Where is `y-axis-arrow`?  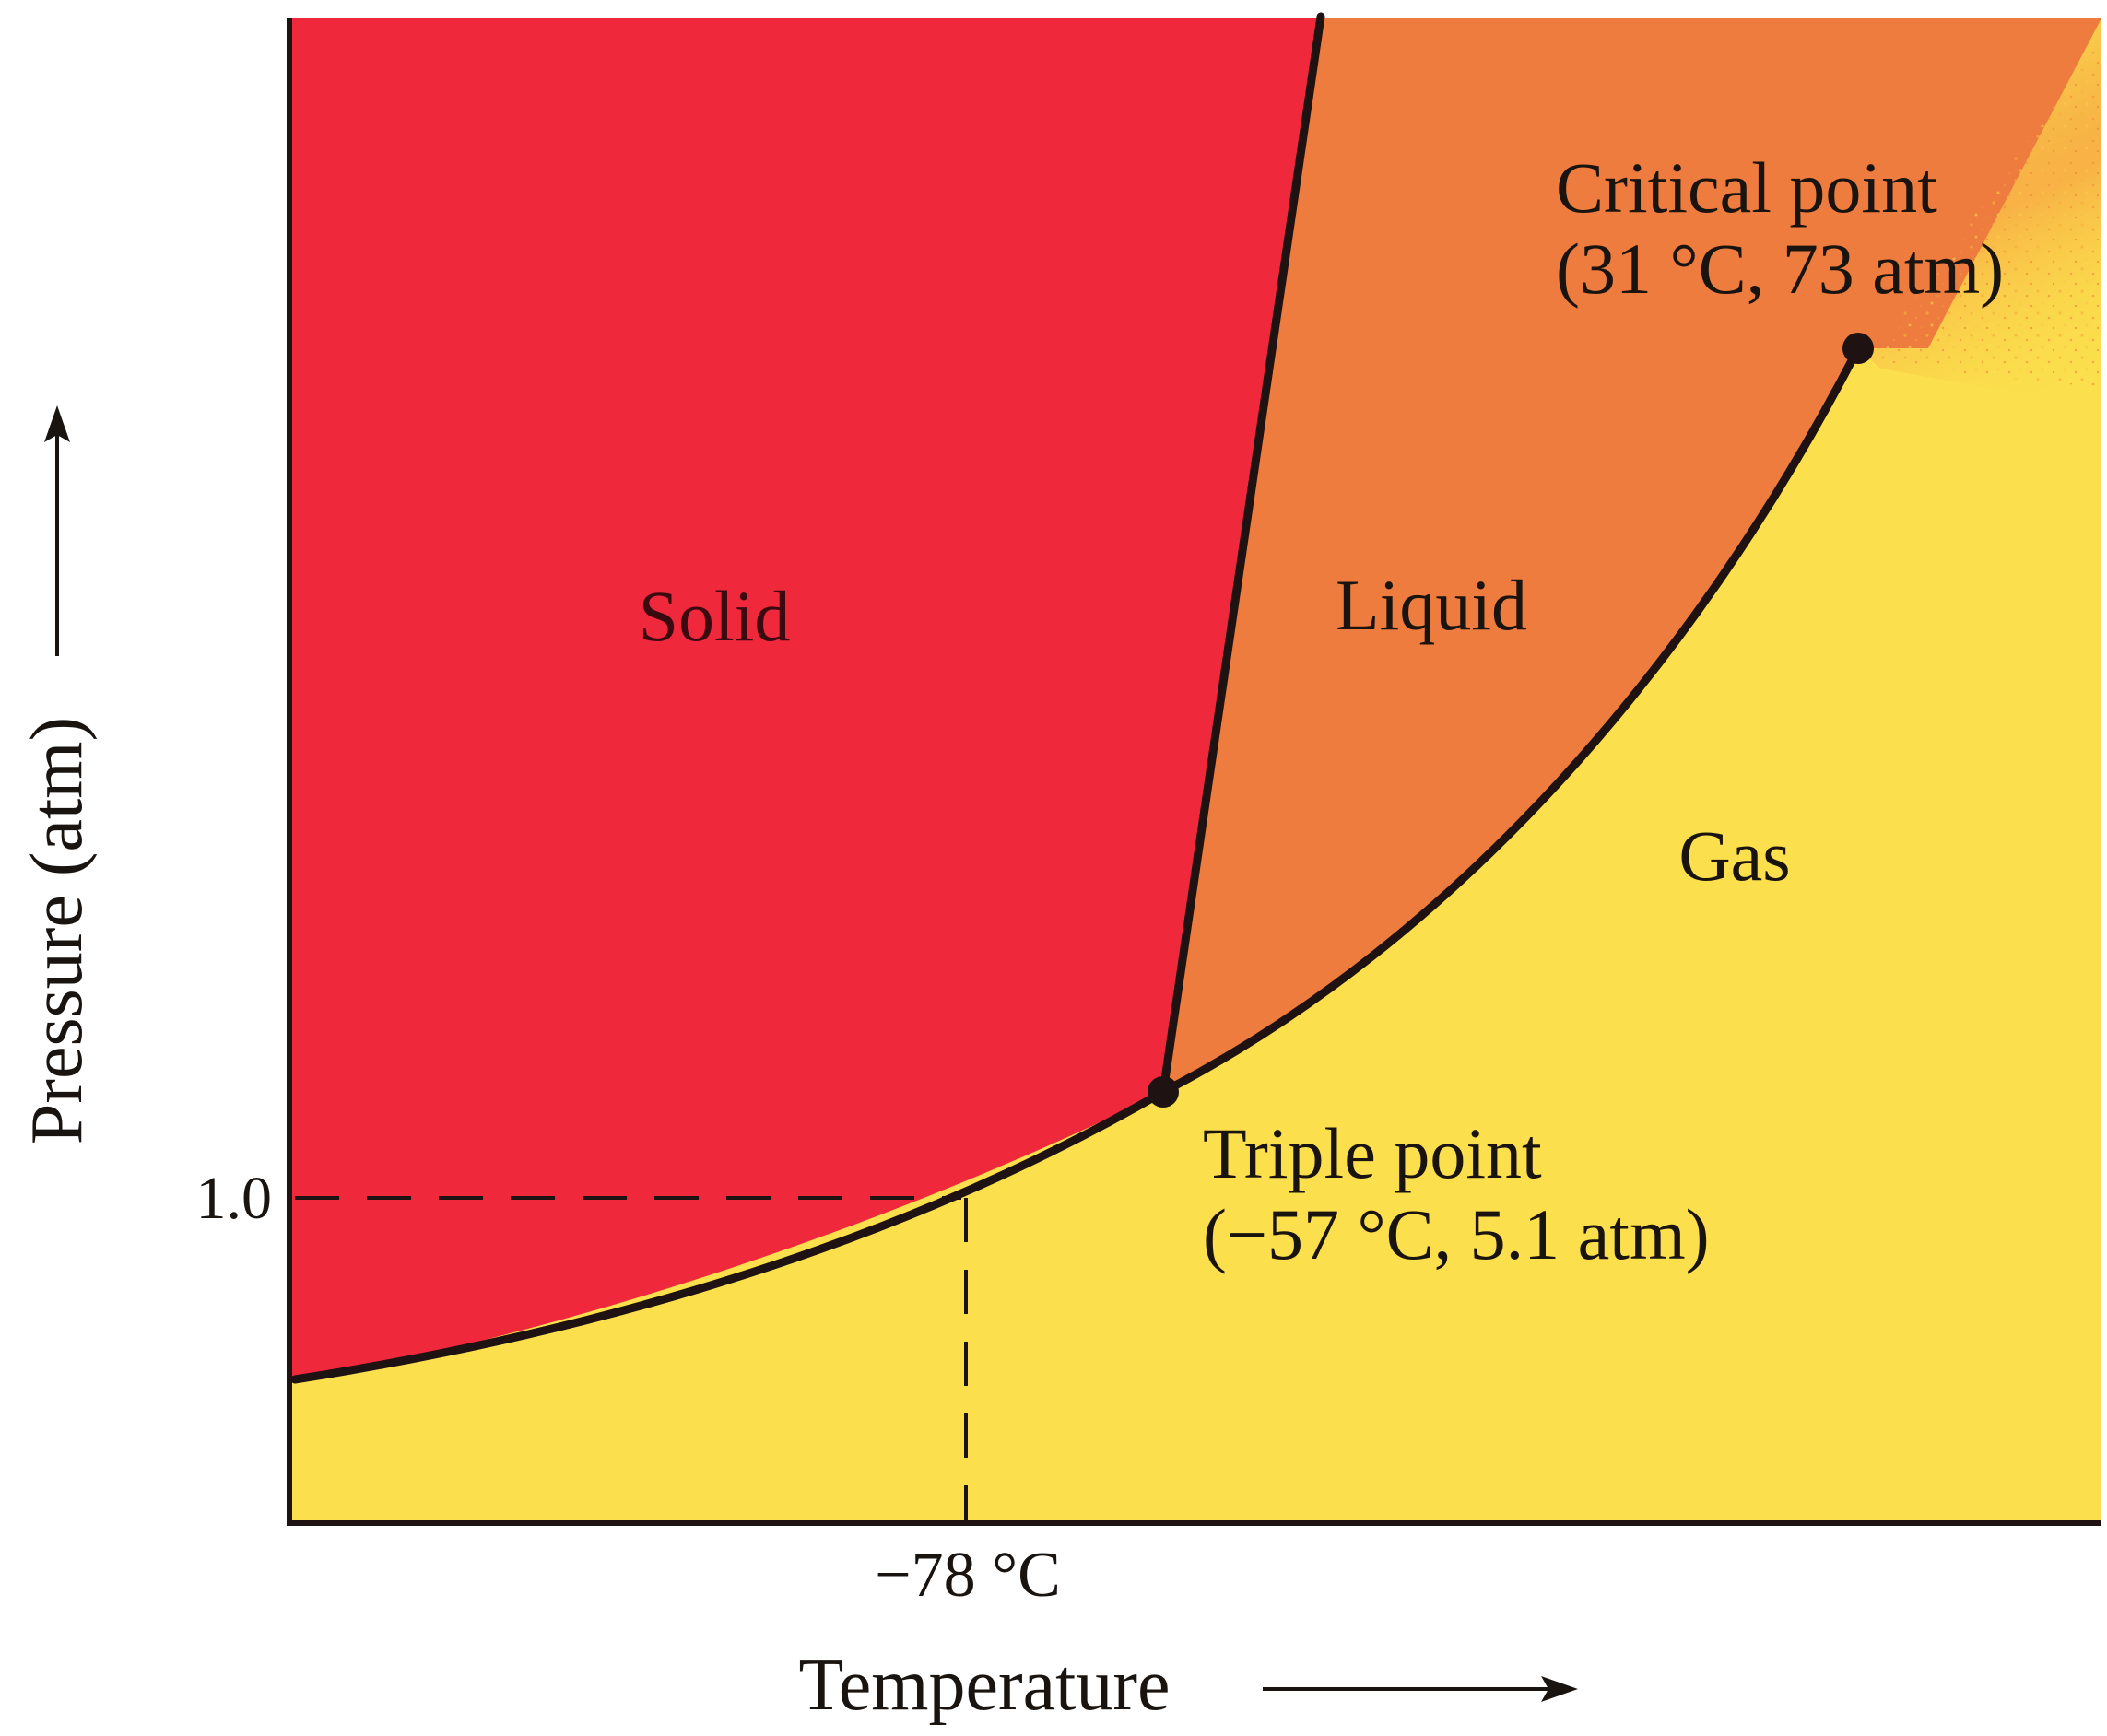
y-axis-arrow is located at coordinates (57, 530).